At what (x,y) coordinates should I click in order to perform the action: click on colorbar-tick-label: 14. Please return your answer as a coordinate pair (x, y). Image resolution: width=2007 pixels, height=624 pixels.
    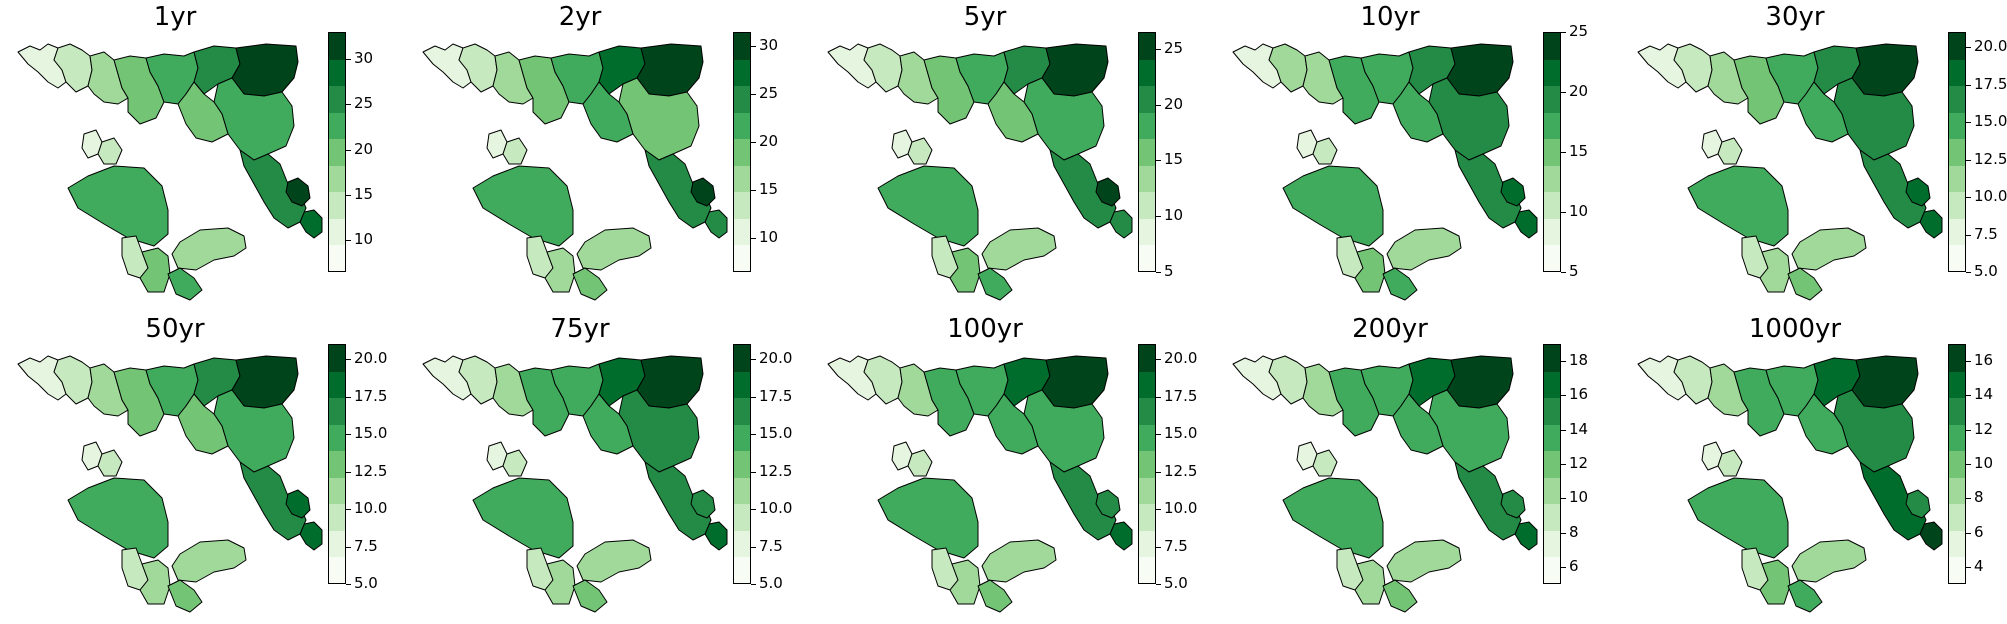
    Looking at the image, I should click on (1984, 394).